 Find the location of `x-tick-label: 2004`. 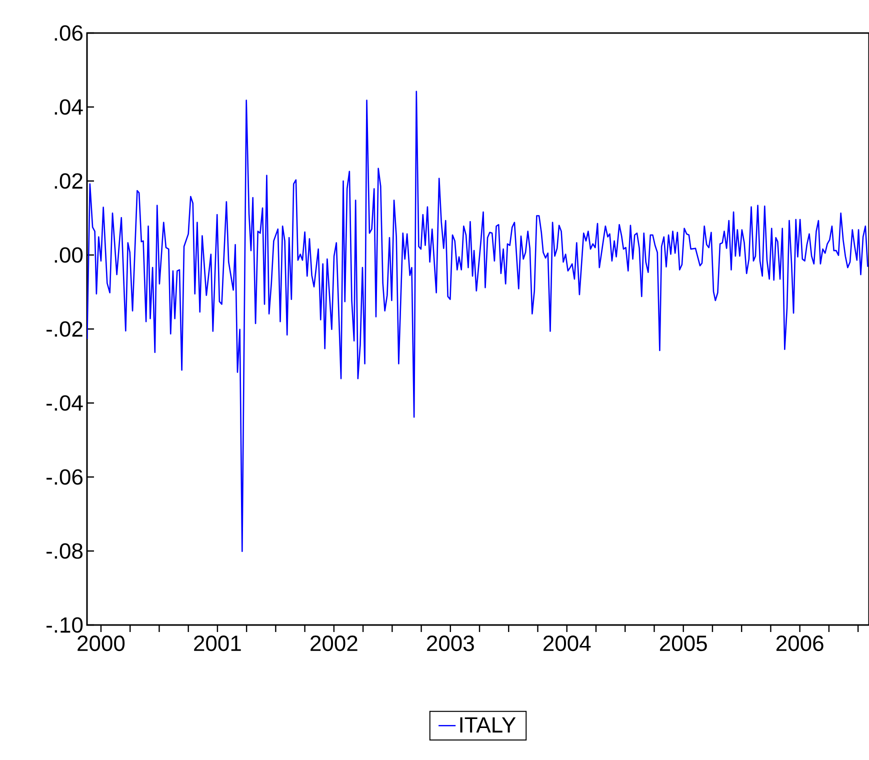

x-tick-label: 2004 is located at coordinates (567, 644).